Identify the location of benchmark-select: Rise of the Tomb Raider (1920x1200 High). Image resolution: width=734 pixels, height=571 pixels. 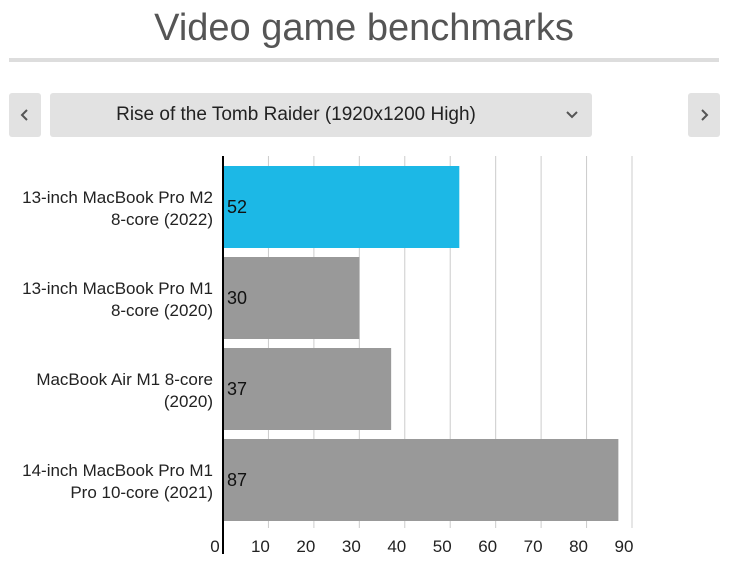
(321, 115).